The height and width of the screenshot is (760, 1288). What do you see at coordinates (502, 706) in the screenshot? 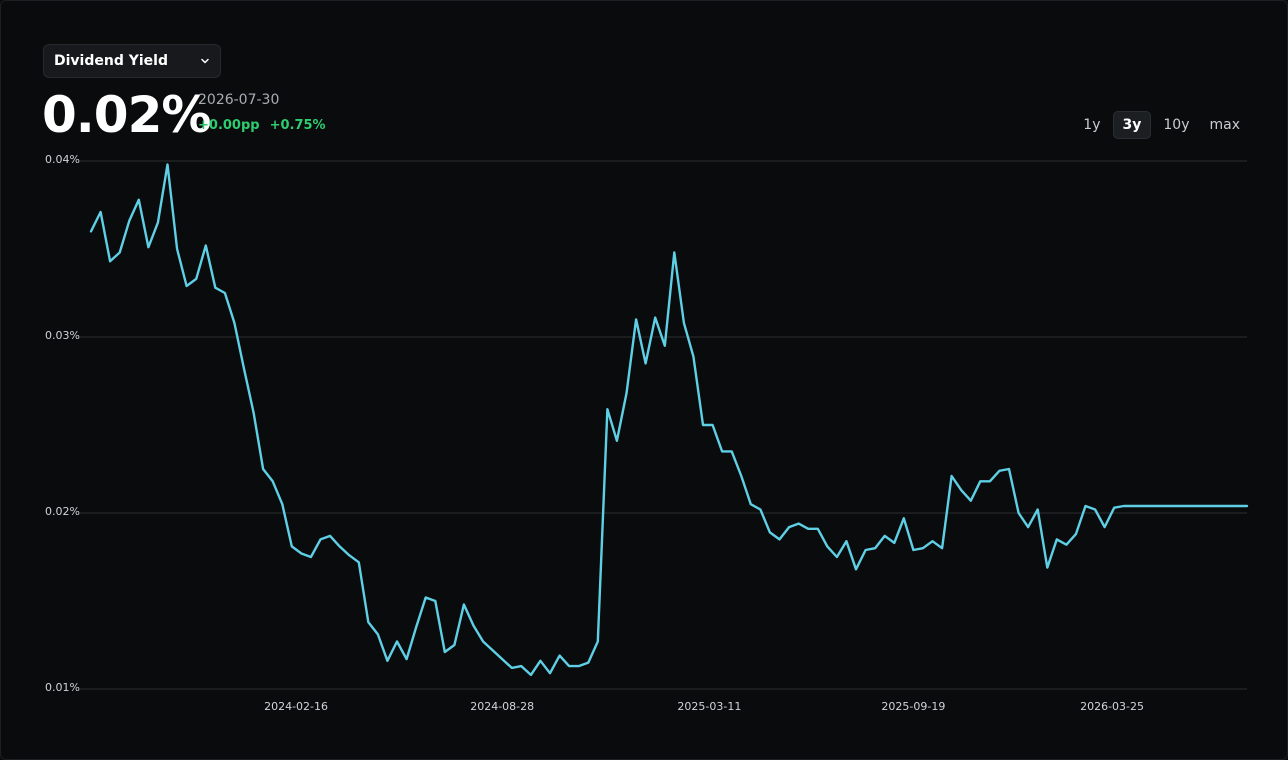
I see `x-tick-label: 2024-08-28` at bounding box center [502, 706].